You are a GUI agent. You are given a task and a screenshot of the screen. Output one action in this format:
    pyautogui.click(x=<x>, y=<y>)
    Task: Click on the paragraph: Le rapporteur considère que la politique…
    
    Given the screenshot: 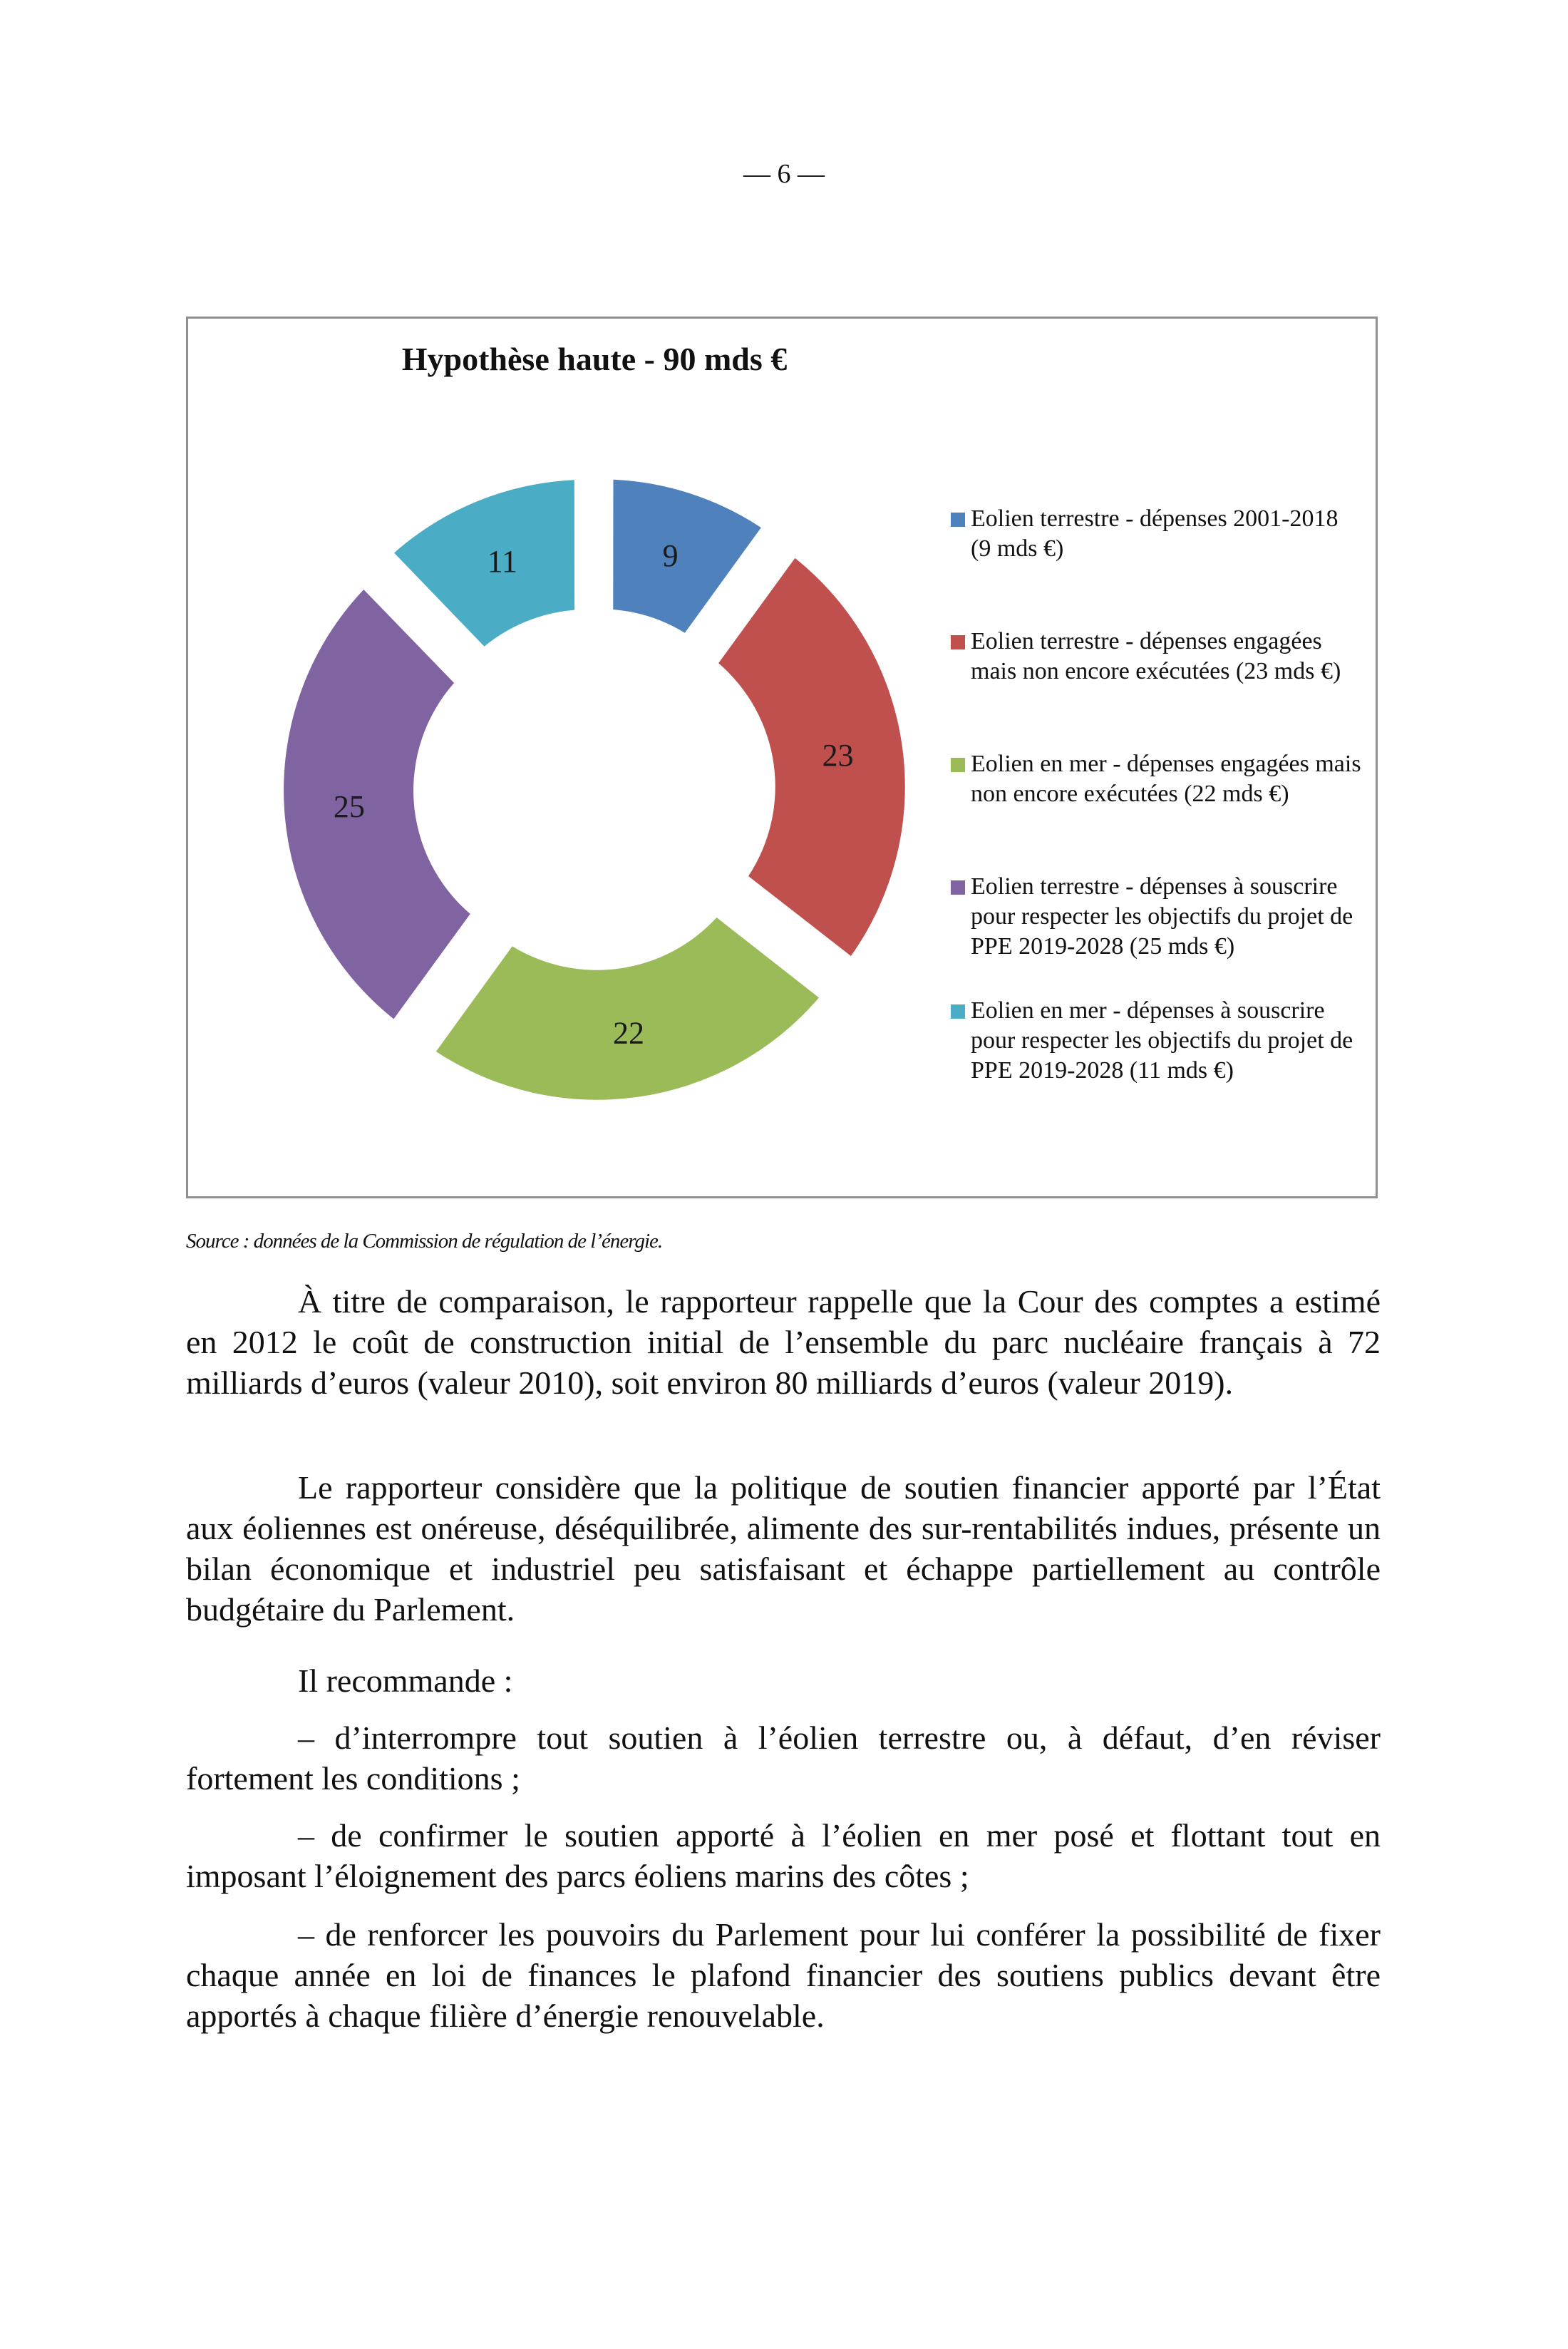 What is the action you would take?
    pyautogui.click(x=784, y=1549)
    